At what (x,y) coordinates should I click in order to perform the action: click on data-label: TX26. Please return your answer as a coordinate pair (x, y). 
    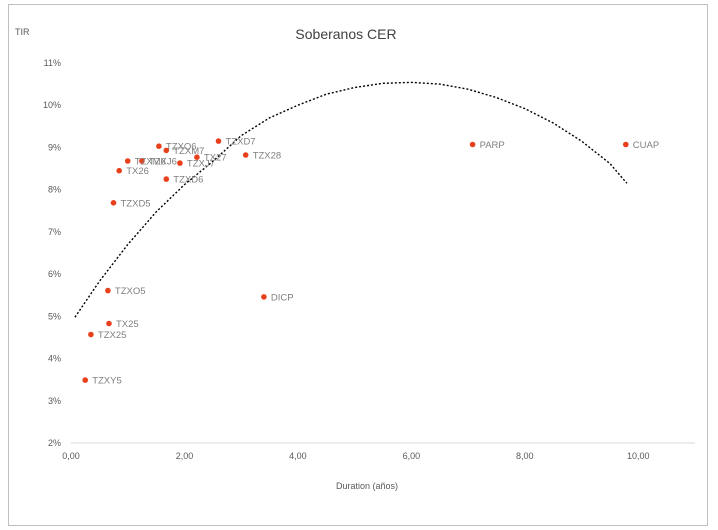
    Looking at the image, I should click on (137, 171).